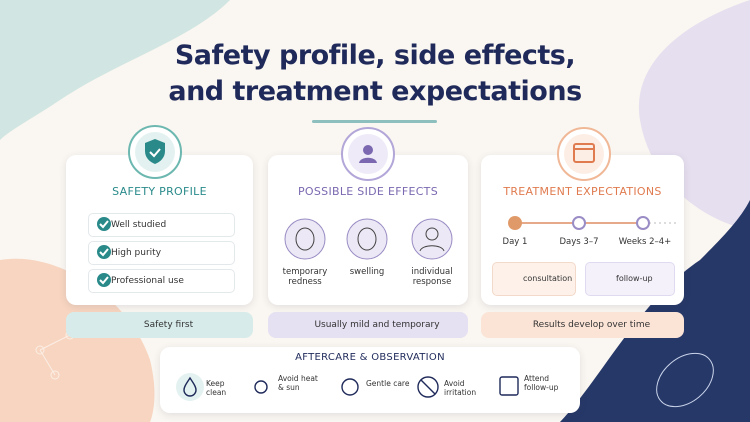  Describe the element at coordinates (375, 91) in the screenshot. I see `title-line: and treatment expectations` at that location.